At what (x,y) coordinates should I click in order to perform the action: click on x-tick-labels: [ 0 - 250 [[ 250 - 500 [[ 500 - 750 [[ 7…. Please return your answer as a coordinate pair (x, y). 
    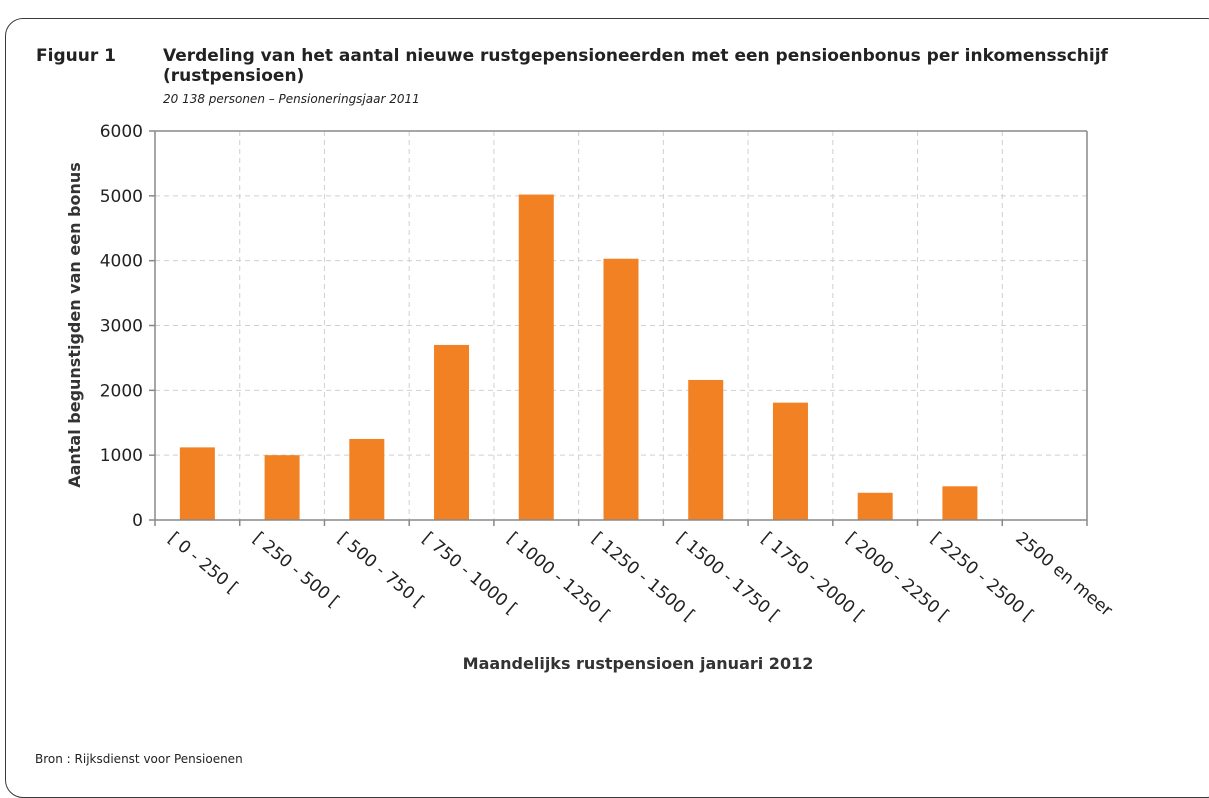
    Looking at the image, I should click on (640, 577).